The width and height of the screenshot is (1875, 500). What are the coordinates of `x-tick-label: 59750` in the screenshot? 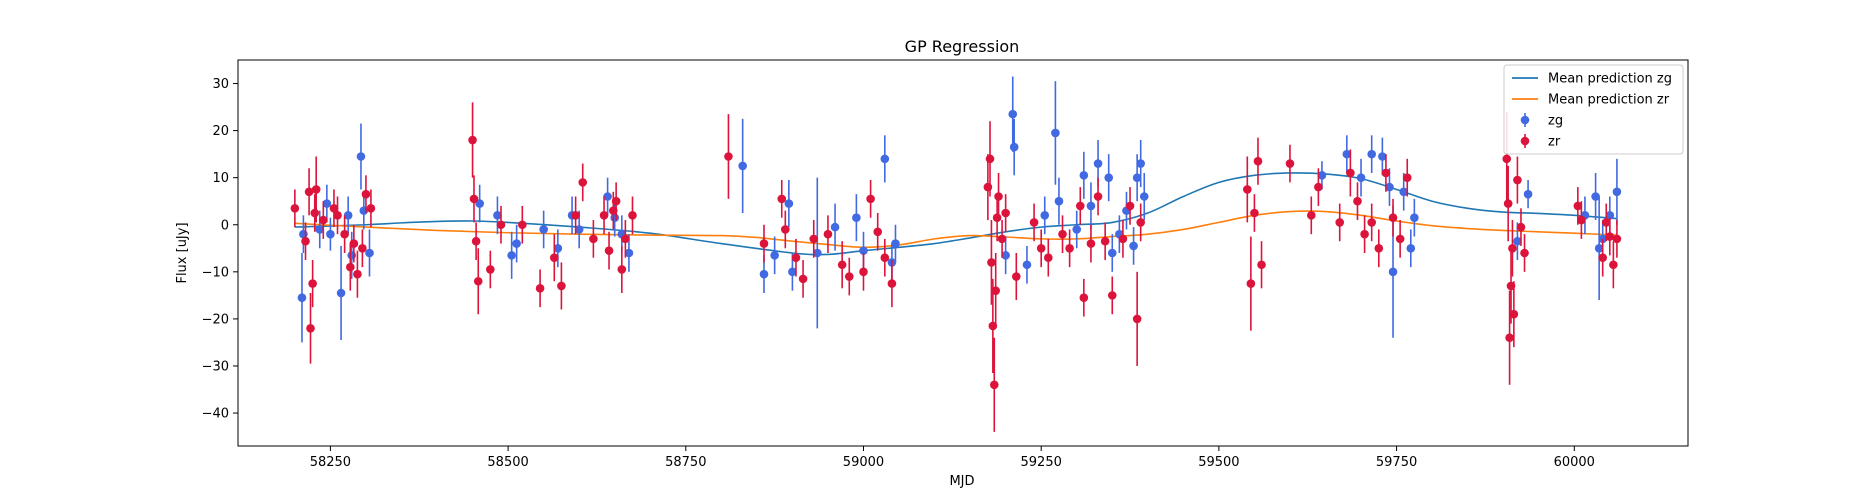 It's located at (1396, 462).